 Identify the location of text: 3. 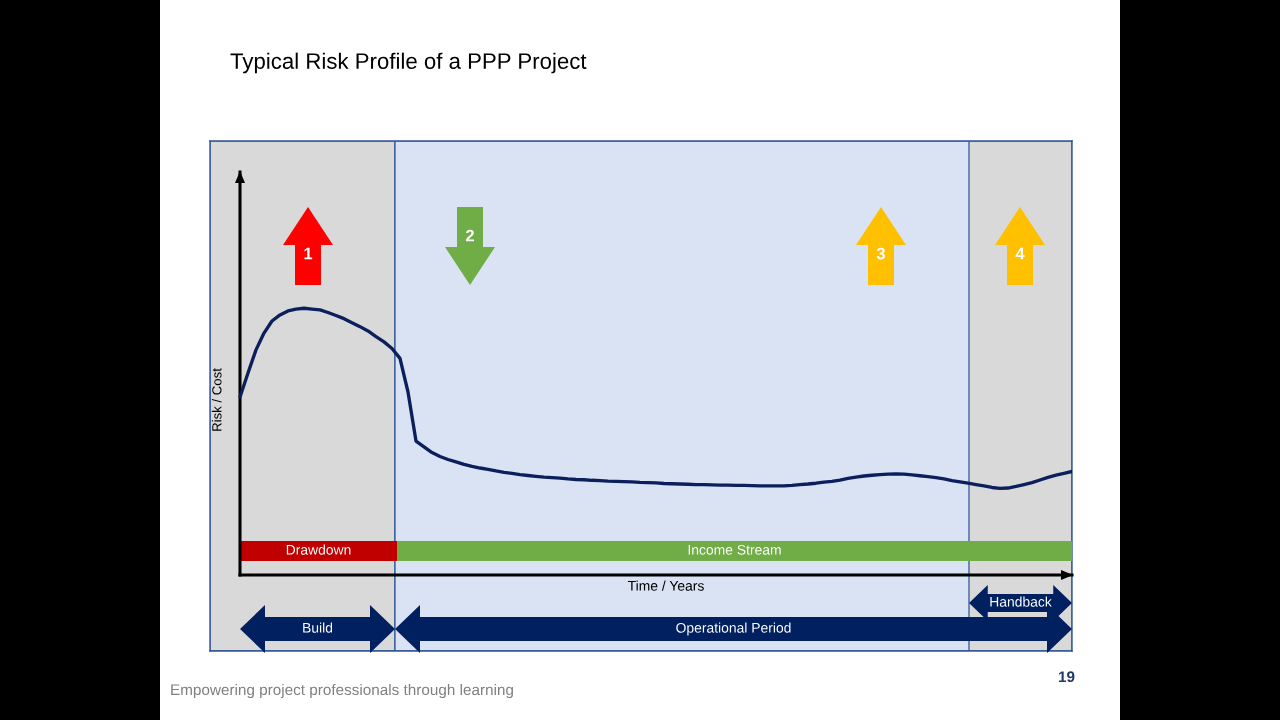
(881, 253).